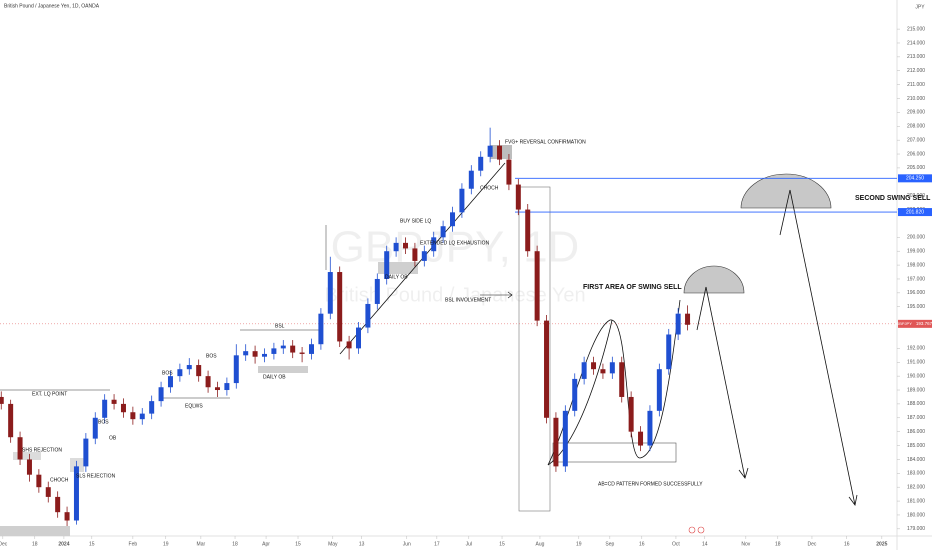  Describe the element at coordinates (133, 544) in the screenshot. I see `x-tick-label: Feb` at that location.